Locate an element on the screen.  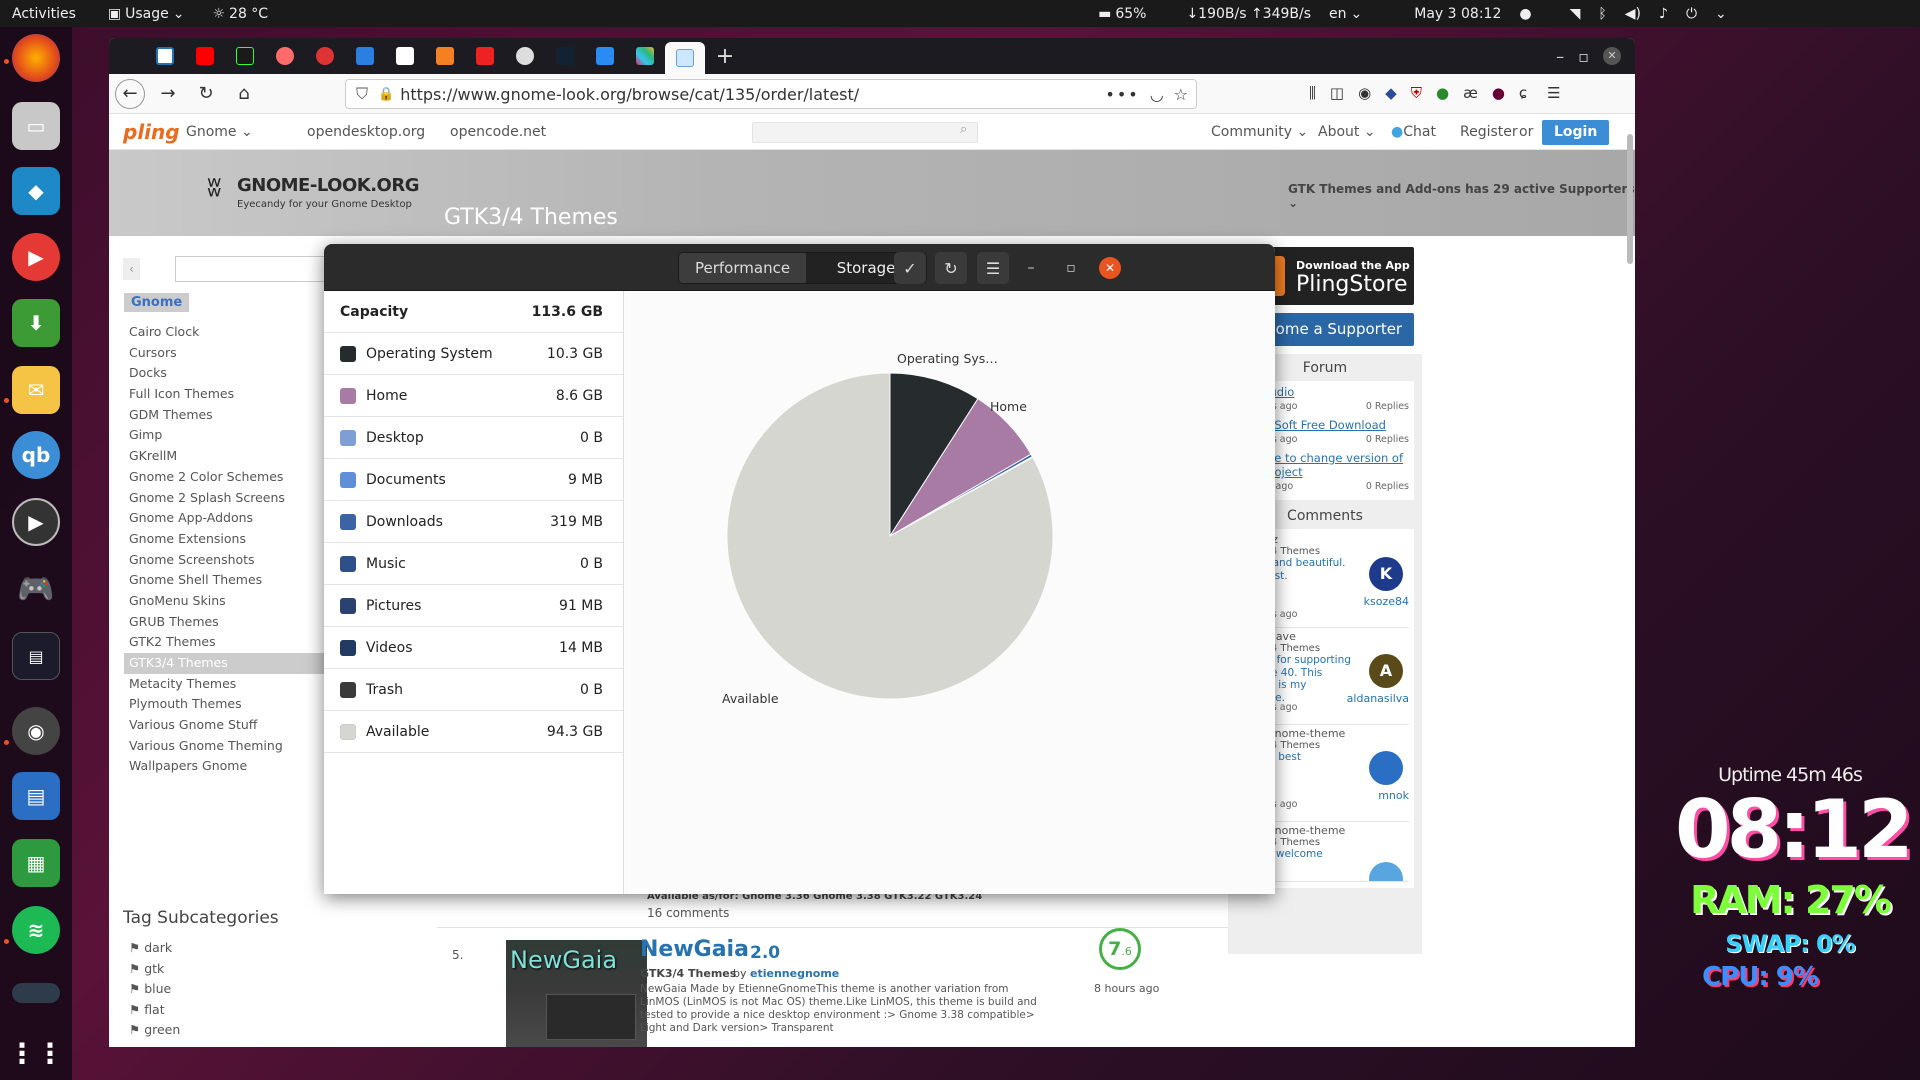
user-avatar: A is located at coordinates (1386, 671).